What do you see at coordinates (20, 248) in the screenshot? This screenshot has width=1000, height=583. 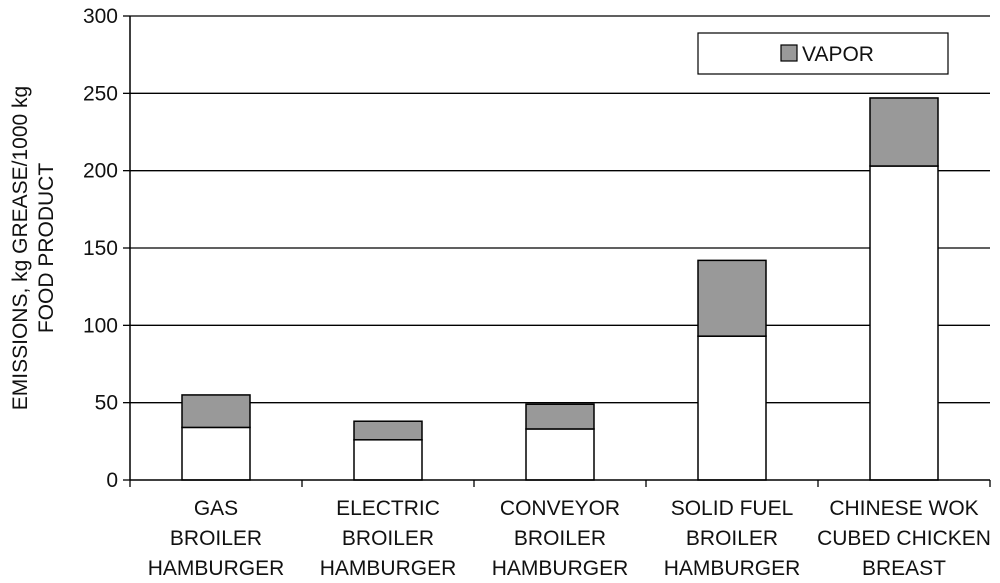 I see `y-axis-title-line-0: EMISSIONS, kg GREASE/1000 kg` at bounding box center [20, 248].